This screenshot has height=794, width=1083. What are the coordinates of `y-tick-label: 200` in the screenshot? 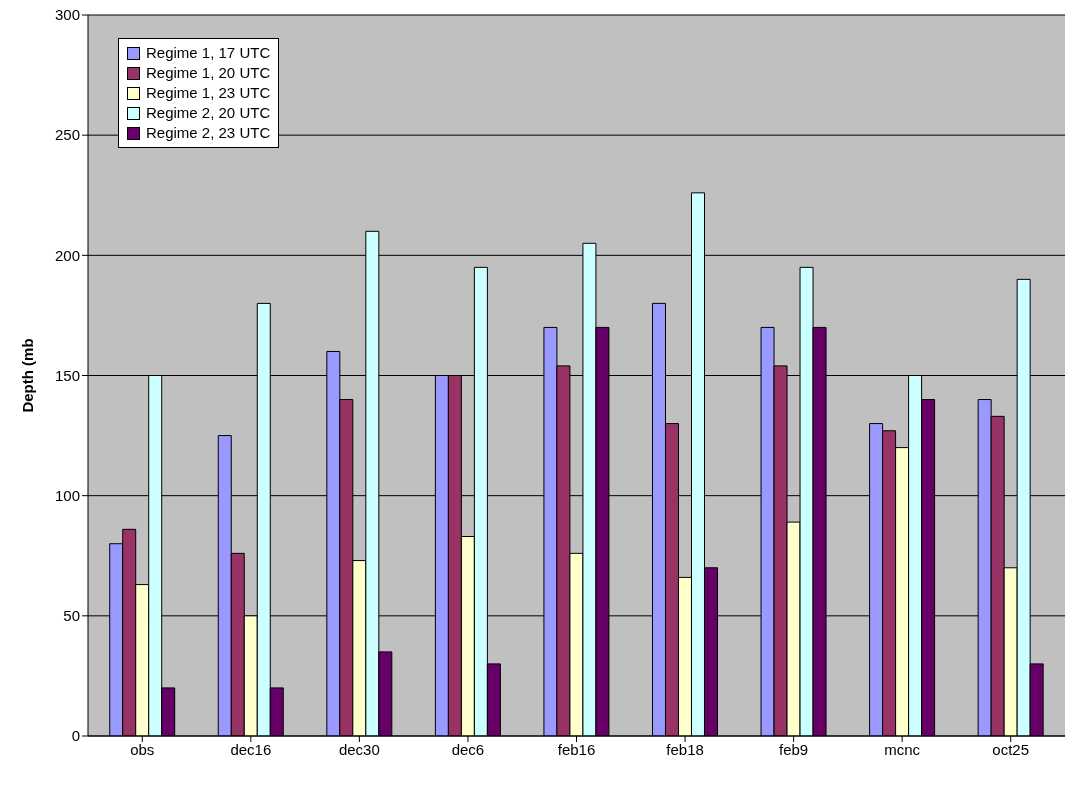 It's located at (67, 255).